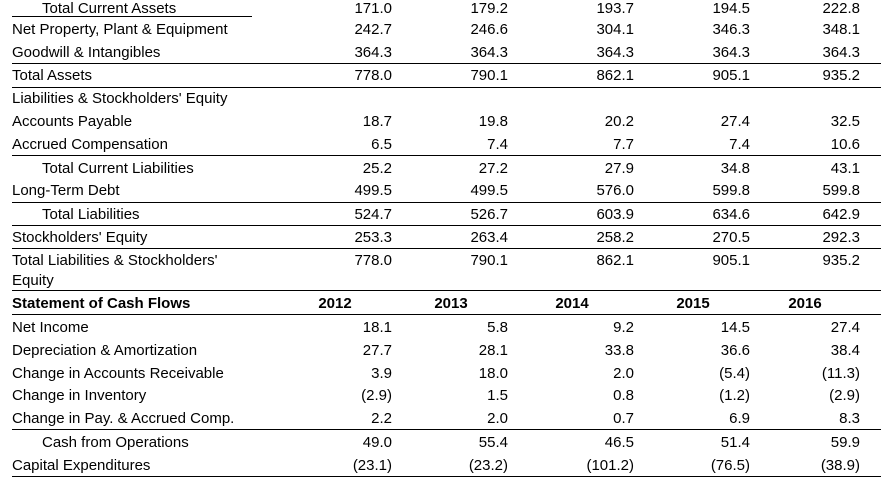  What do you see at coordinates (623, 327) in the screenshot?
I see `table-cell: 9.2` at bounding box center [623, 327].